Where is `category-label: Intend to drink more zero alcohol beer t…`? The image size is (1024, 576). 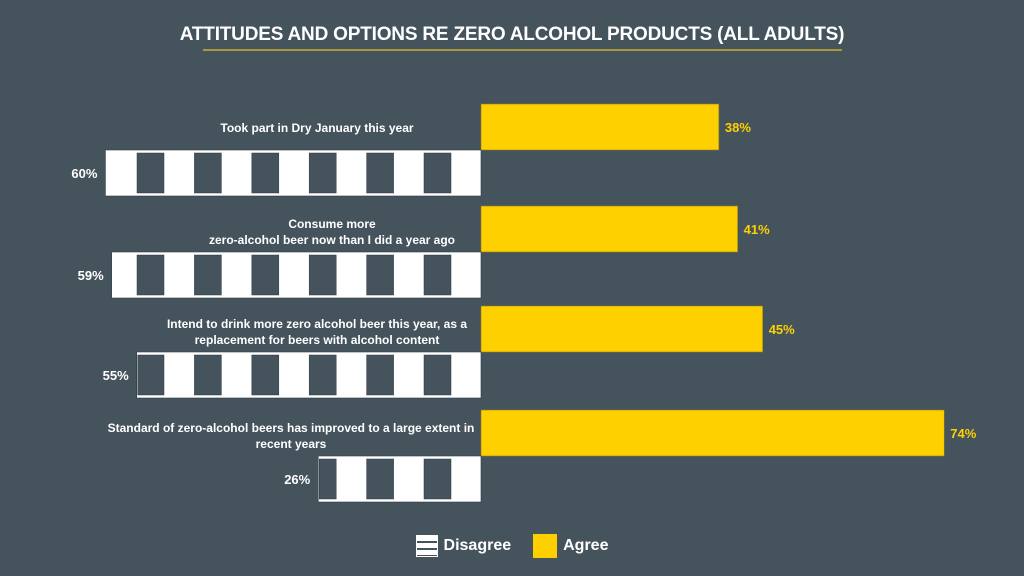
category-label: Intend to drink more zero alcohol beer t… is located at coordinates (317, 332).